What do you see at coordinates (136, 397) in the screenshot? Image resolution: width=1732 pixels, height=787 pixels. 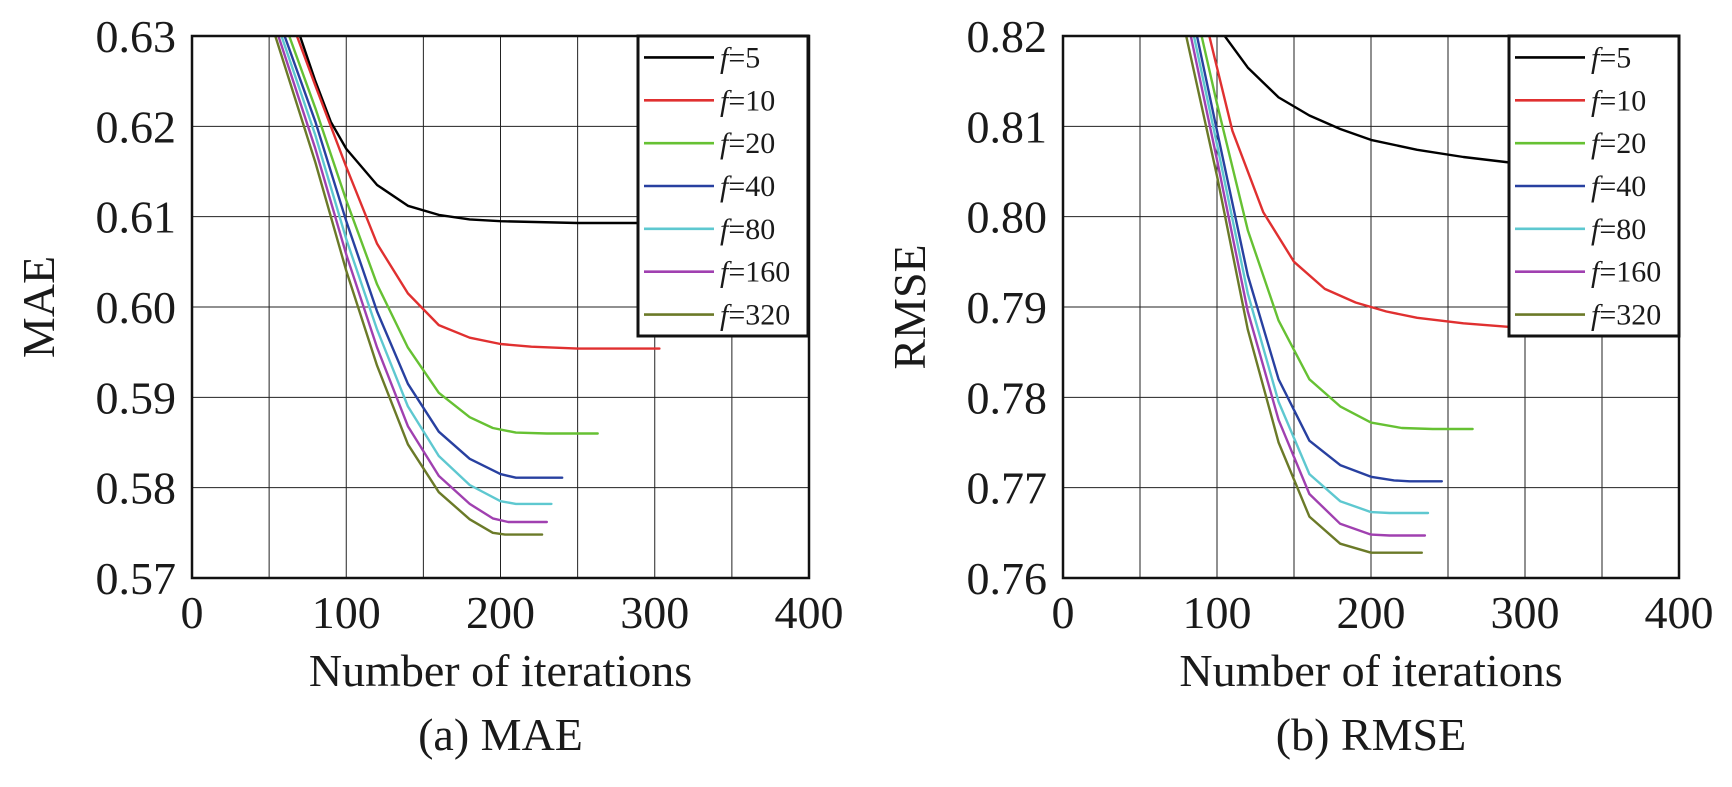 I see `y-tick-label: 0.59` at bounding box center [136, 397].